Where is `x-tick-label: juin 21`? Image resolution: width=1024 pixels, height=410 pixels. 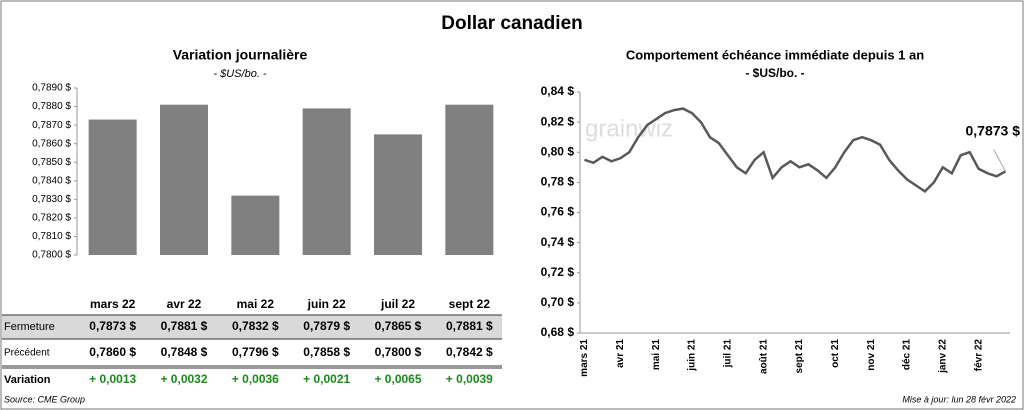
x-tick-label: juin 21 is located at coordinates (692, 355).